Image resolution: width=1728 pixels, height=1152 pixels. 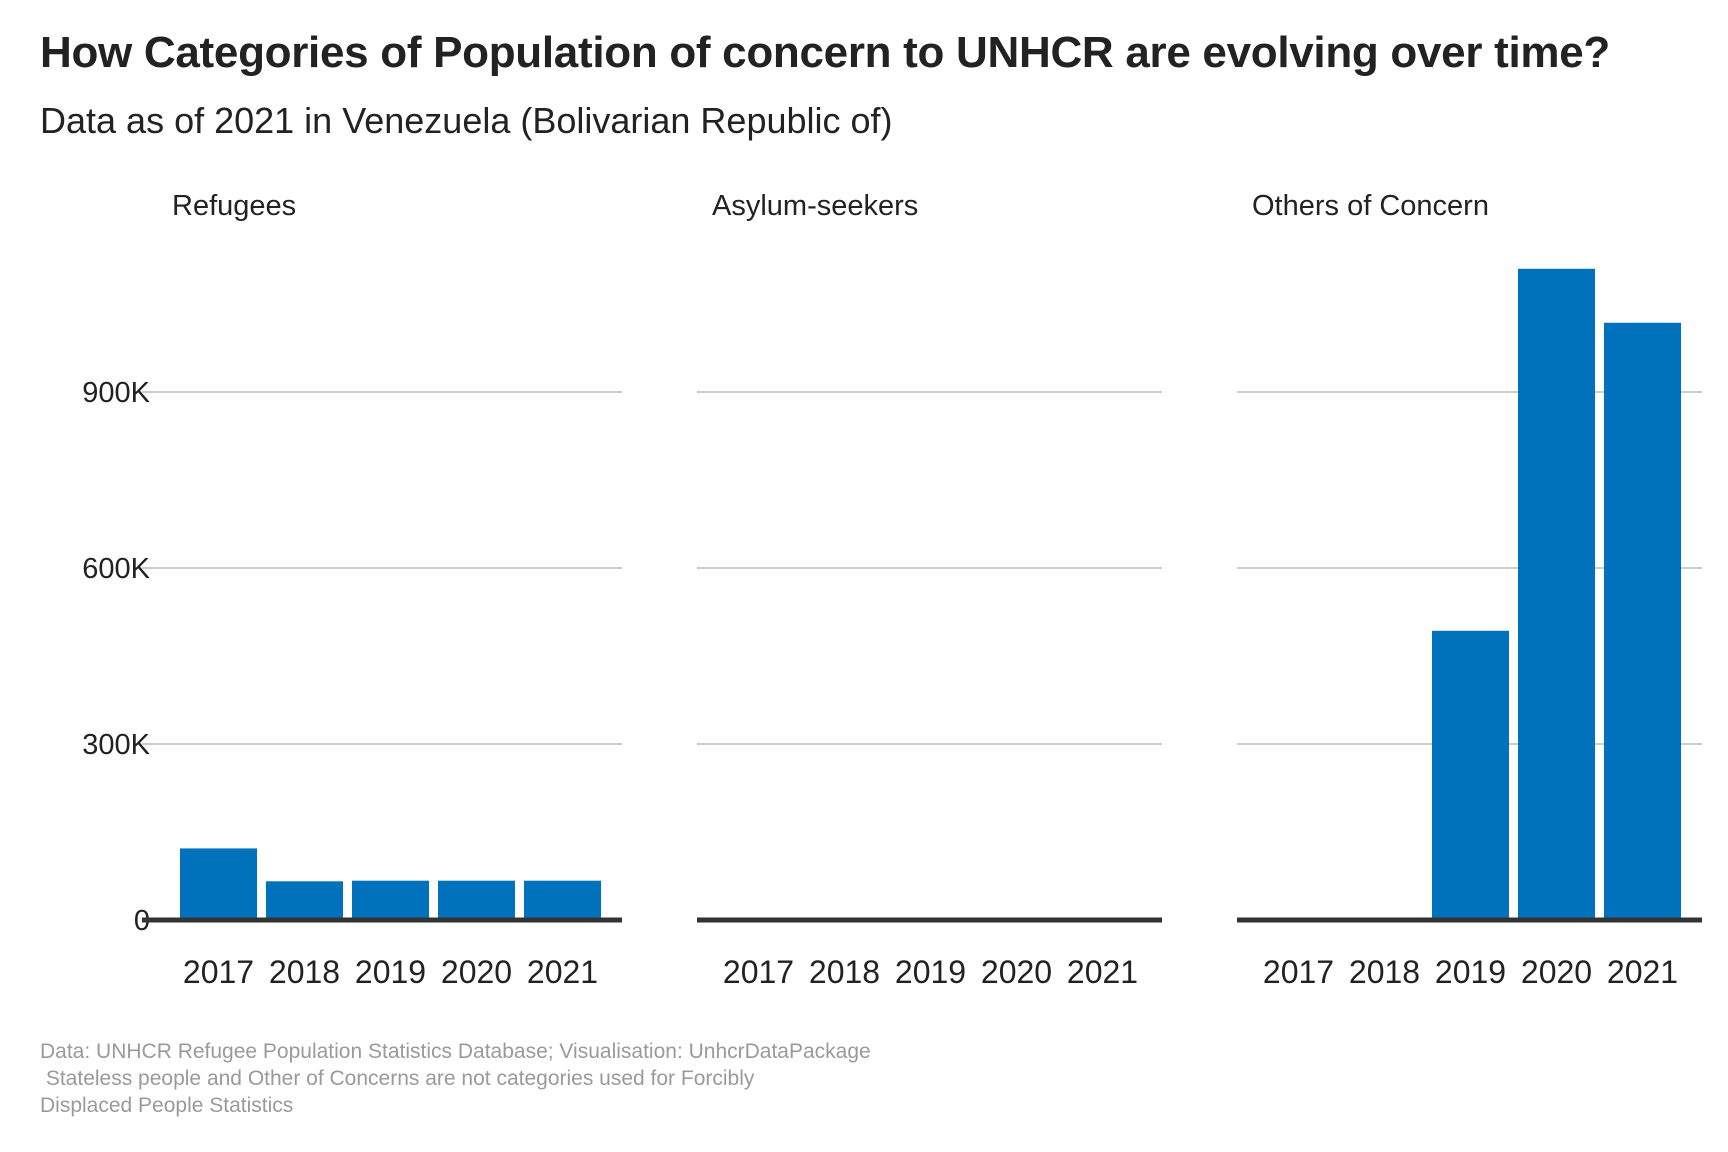 What do you see at coordinates (116, 745) in the screenshot?
I see `y-tick-label: 300K` at bounding box center [116, 745].